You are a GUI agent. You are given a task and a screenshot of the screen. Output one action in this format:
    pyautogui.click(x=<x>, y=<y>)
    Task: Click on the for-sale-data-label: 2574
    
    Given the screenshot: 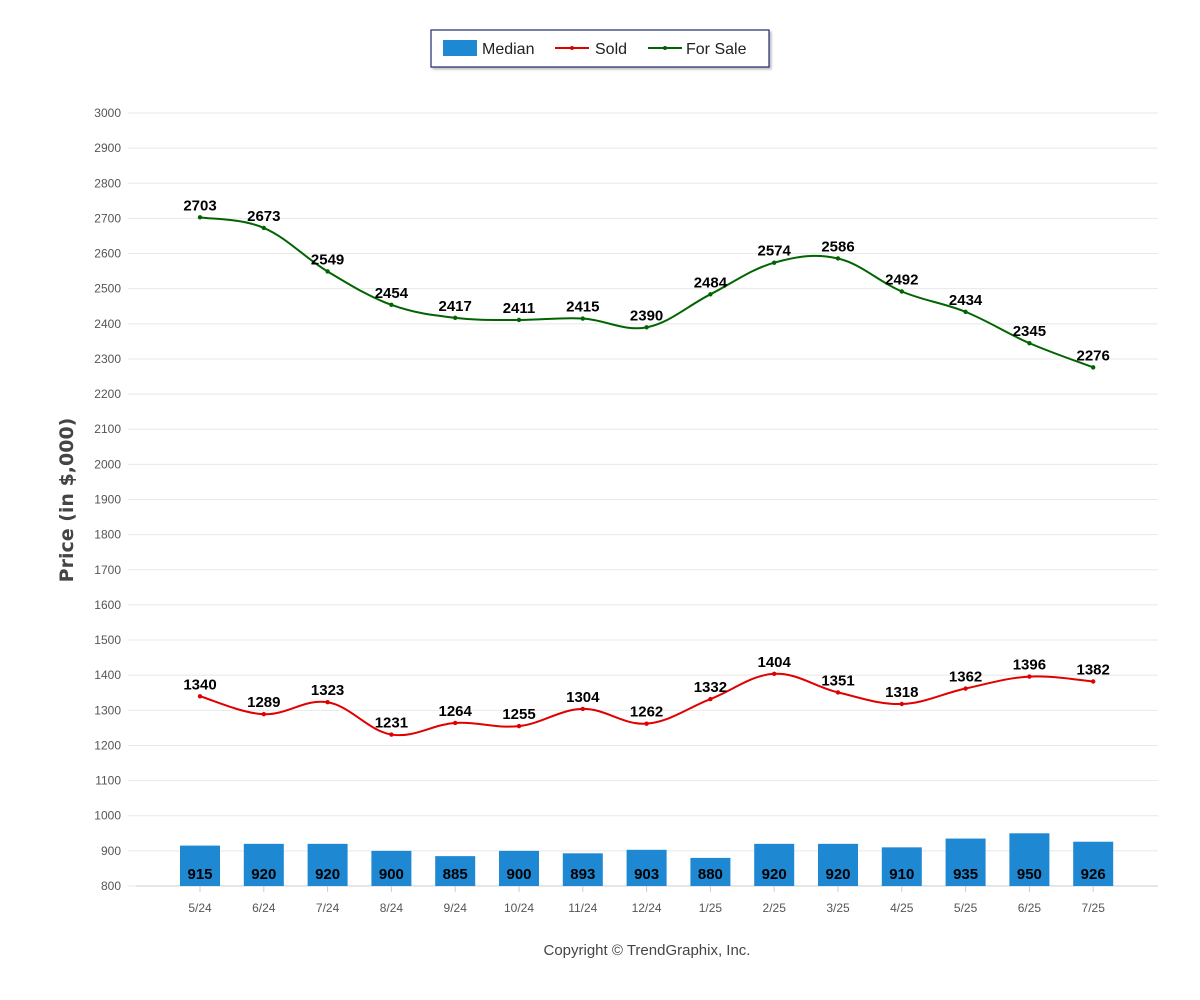 What is the action you would take?
    pyautogui.click(x=775, y=251)
    